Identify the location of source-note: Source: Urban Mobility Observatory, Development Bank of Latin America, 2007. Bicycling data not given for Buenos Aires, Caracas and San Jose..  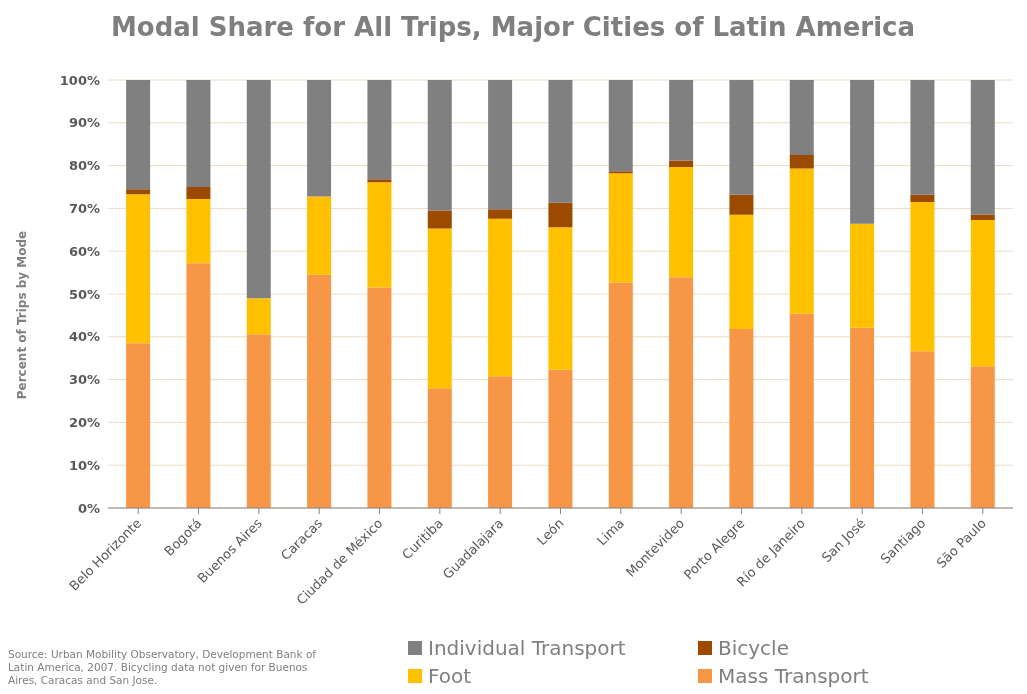
(163, 667).